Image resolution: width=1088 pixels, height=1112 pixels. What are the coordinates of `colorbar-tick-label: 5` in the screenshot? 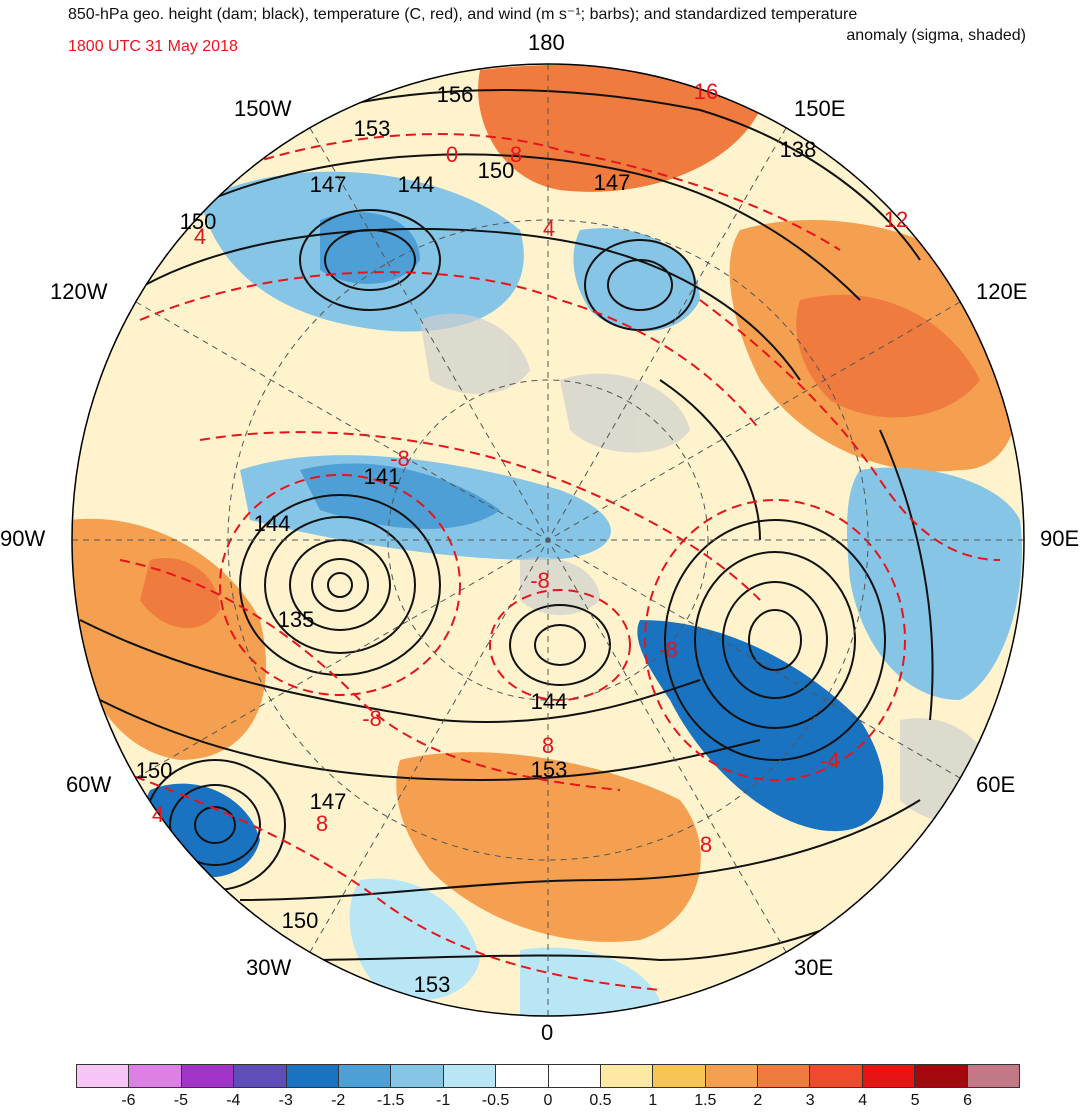 It's located at (915, 1100).